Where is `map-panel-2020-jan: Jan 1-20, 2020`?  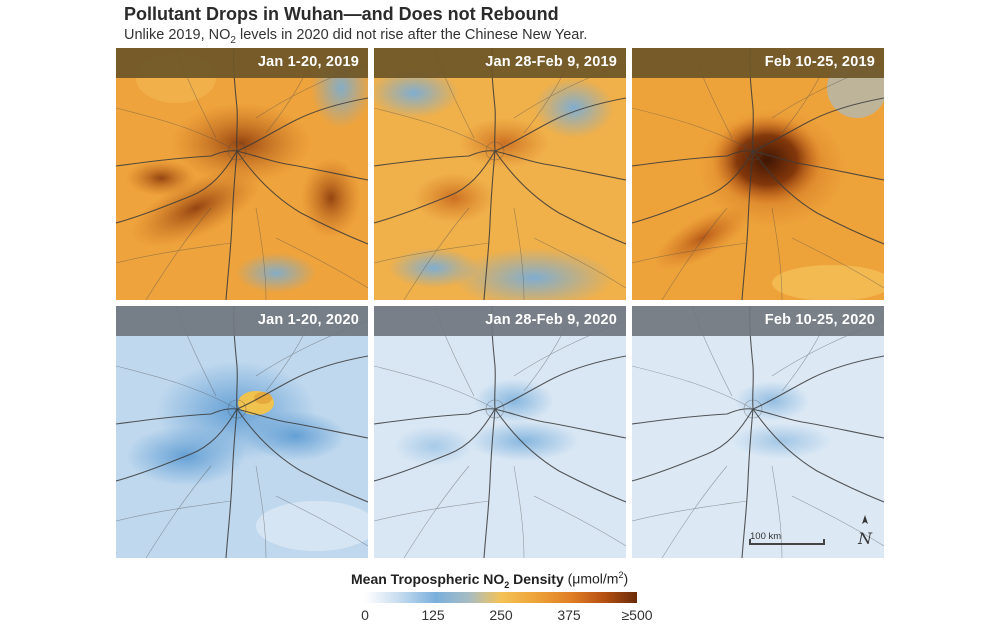
map-panel-2020-jan: Jan 1-20, 2020 is located at coordinates (242, 432).